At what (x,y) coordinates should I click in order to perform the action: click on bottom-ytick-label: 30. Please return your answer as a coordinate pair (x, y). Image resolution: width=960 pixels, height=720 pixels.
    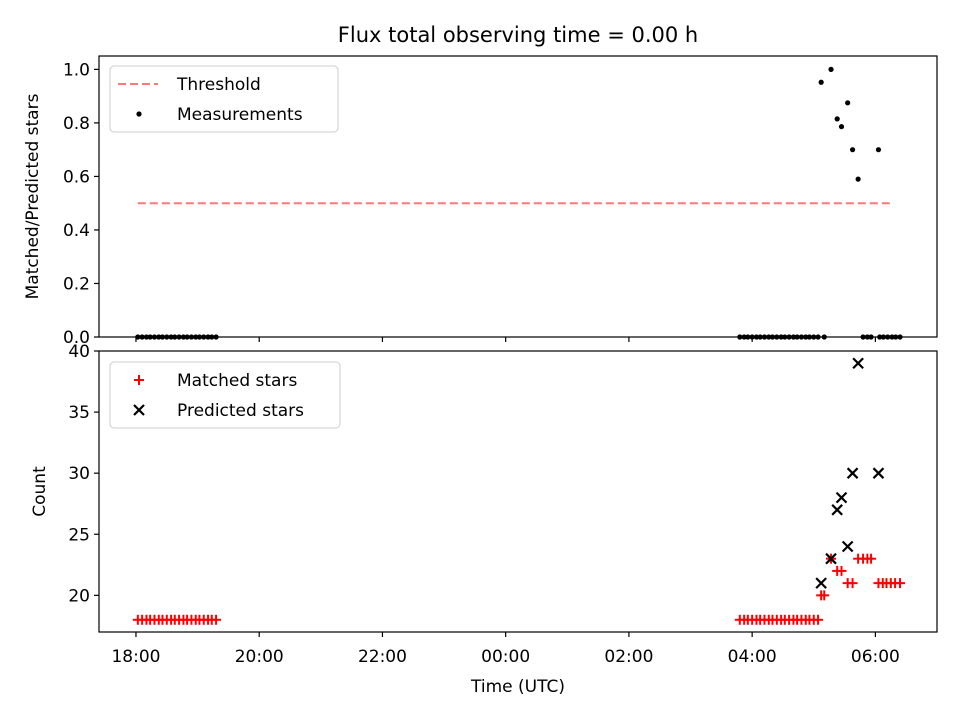
    Looking at the image, I should click on (79, 474).